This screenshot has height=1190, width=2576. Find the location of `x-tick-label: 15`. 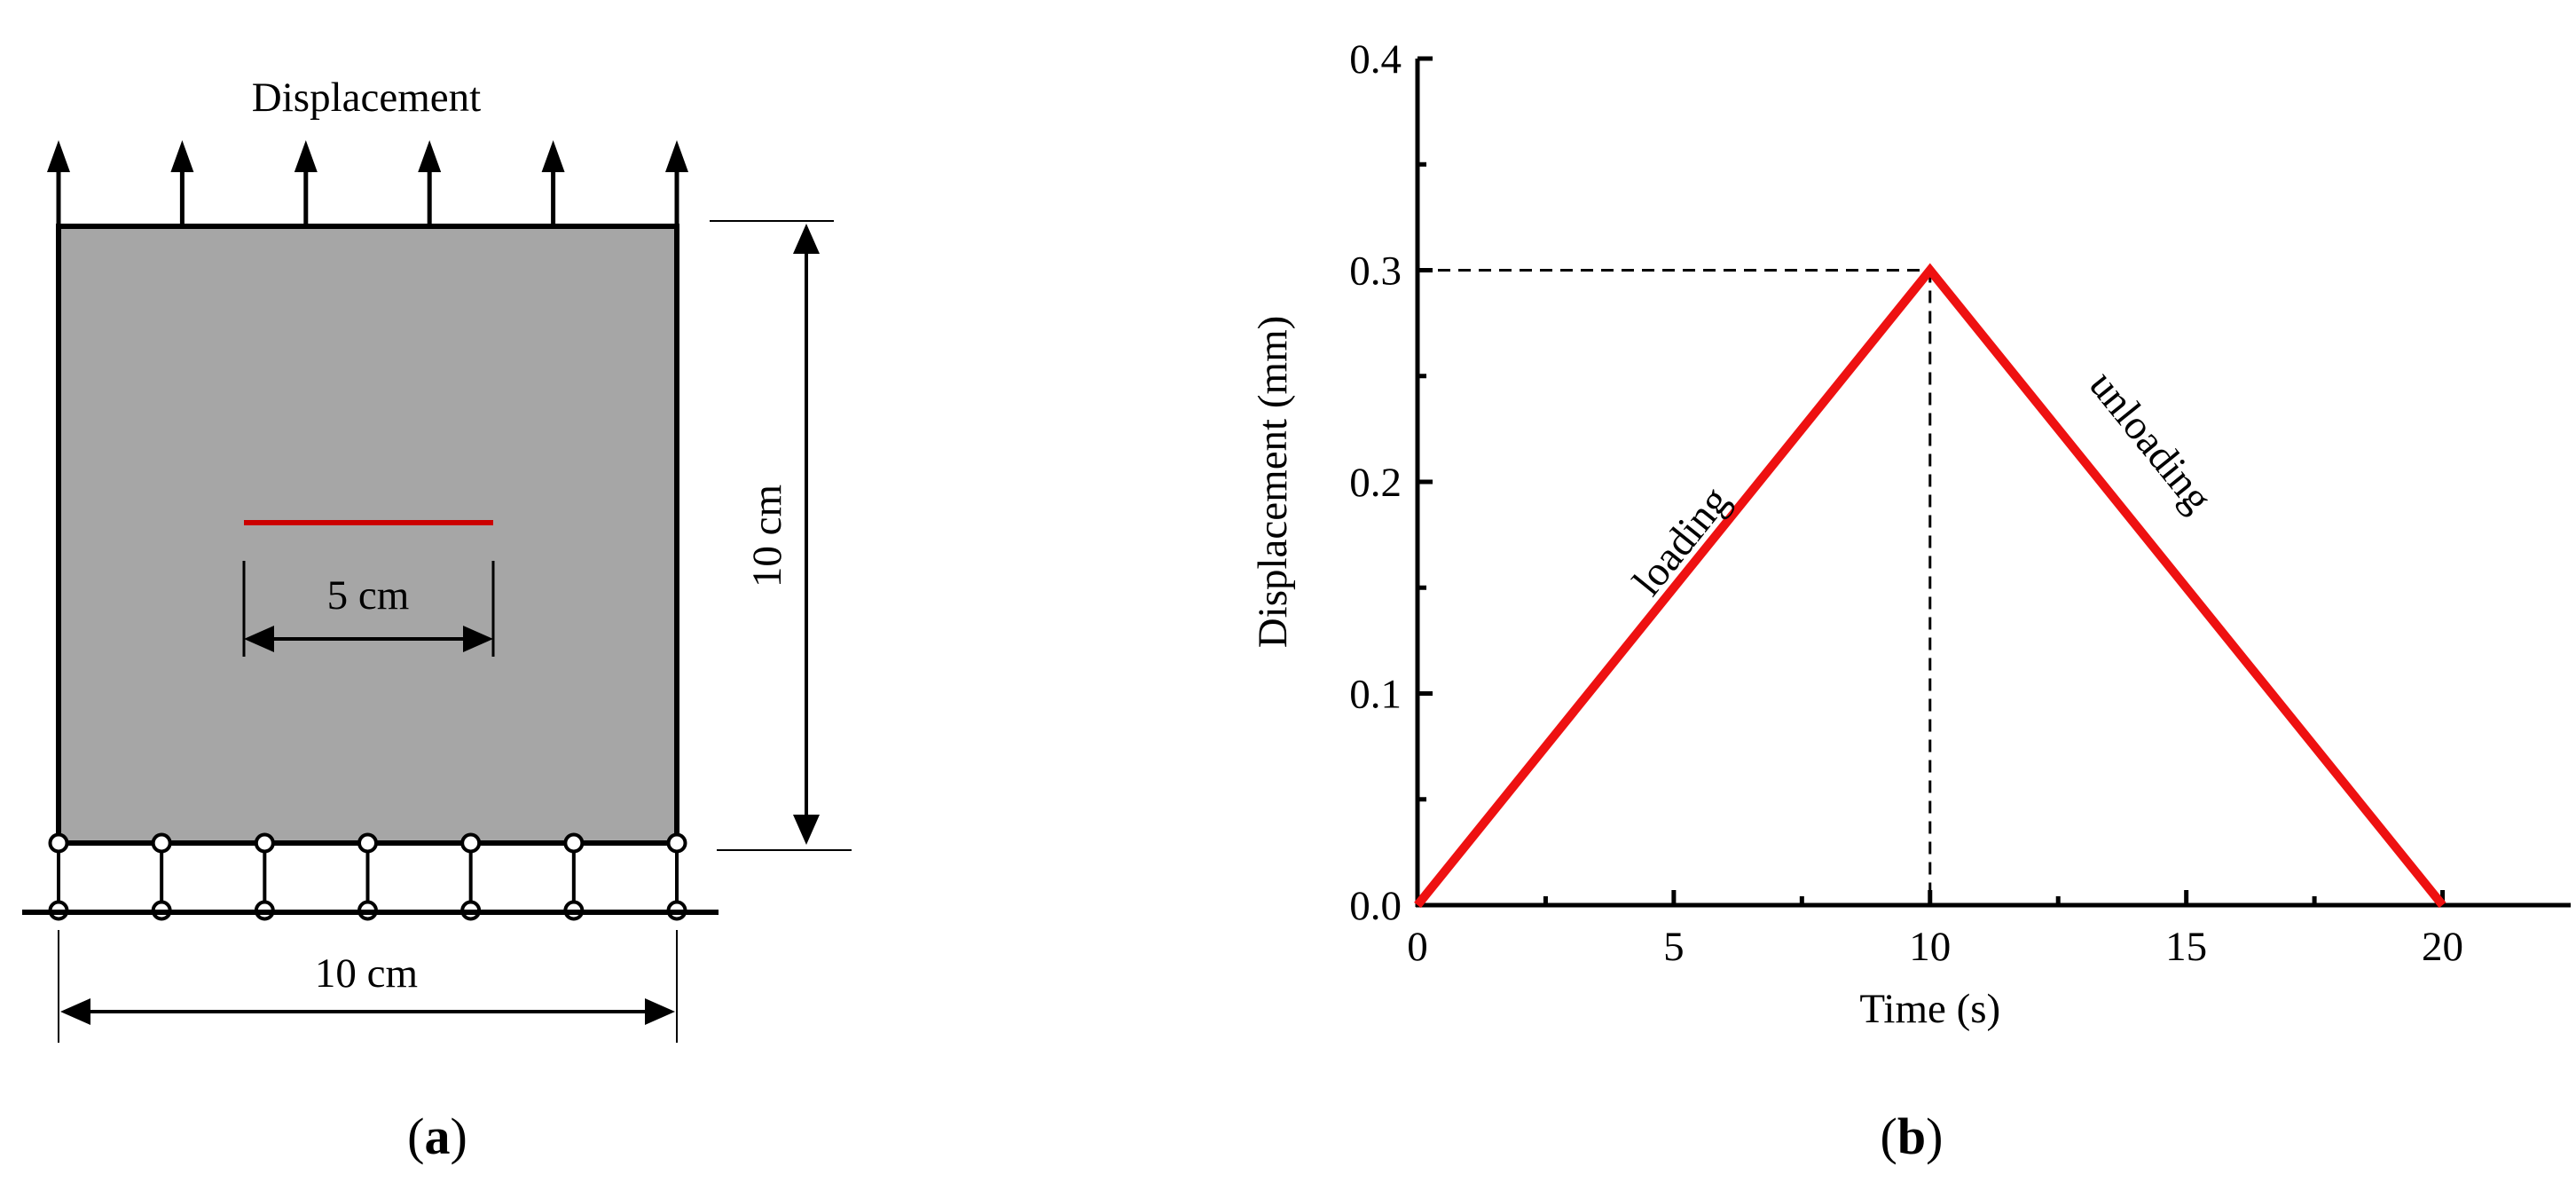

x-tick-label: 15 is located at coordinates (2186, 947).